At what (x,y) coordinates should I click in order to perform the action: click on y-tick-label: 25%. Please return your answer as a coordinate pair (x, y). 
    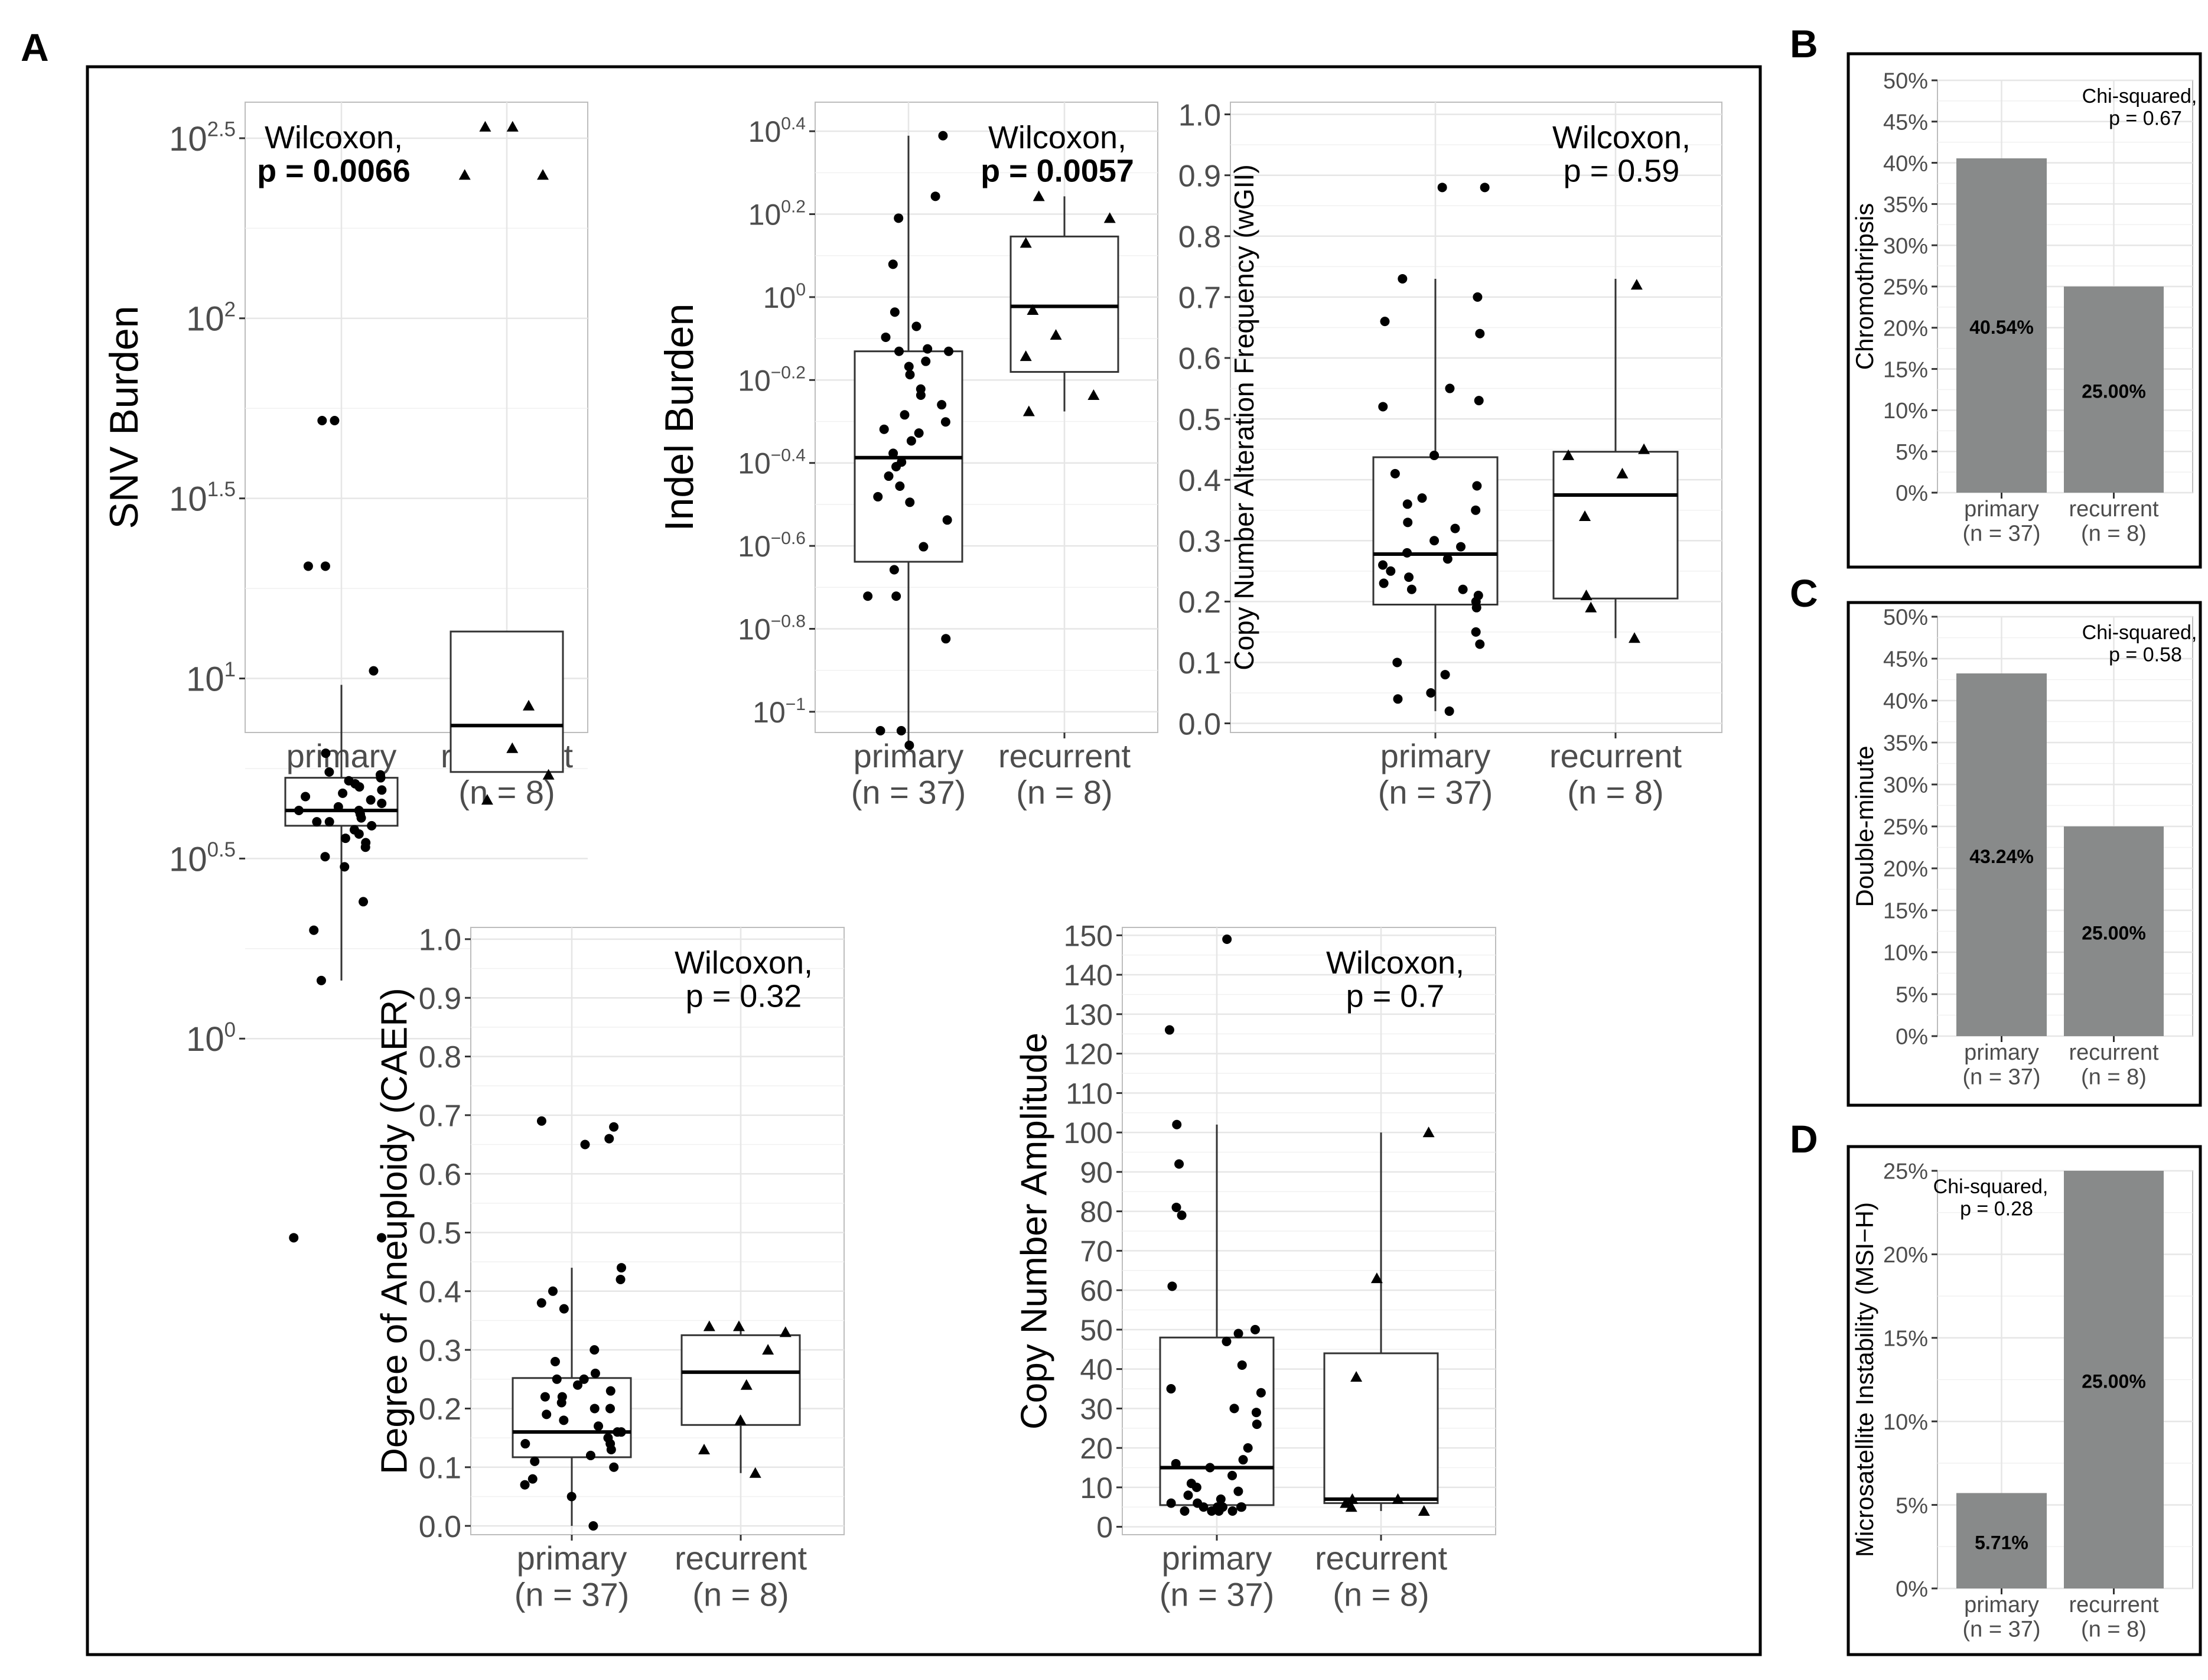
    Looking at the image, I should click on (1906, 1172).